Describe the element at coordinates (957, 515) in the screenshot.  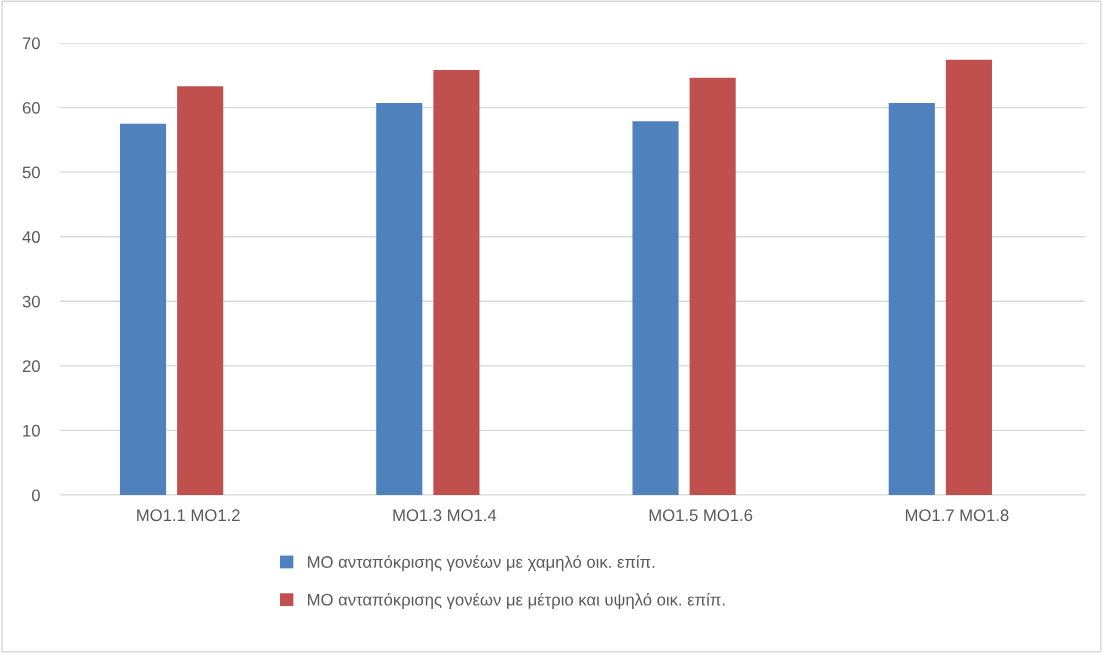
I see `x-tick-label: MO1.7 MO1.8` at that location.